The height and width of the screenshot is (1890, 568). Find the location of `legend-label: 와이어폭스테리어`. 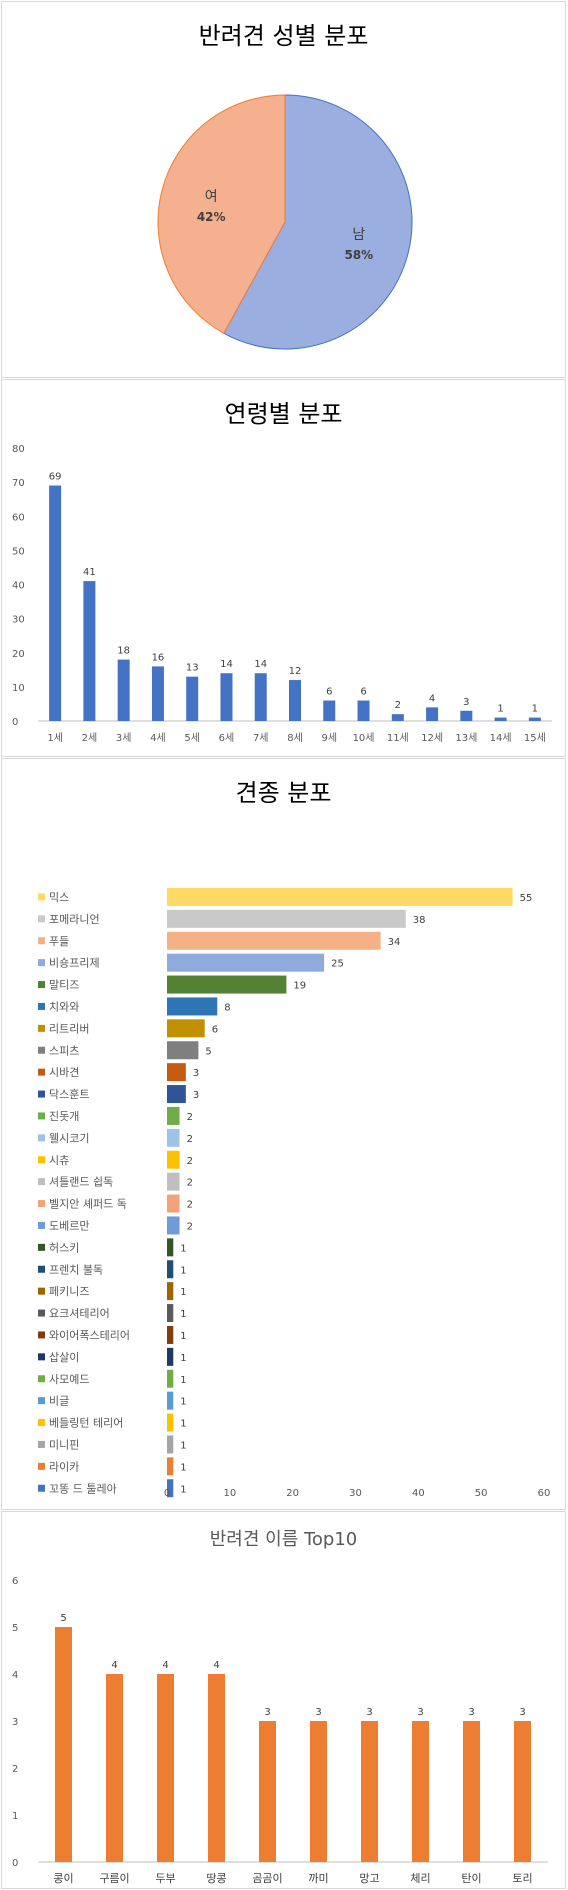

legend-label: 와이어폭스테리어 is located at coordinates (89, 1335).